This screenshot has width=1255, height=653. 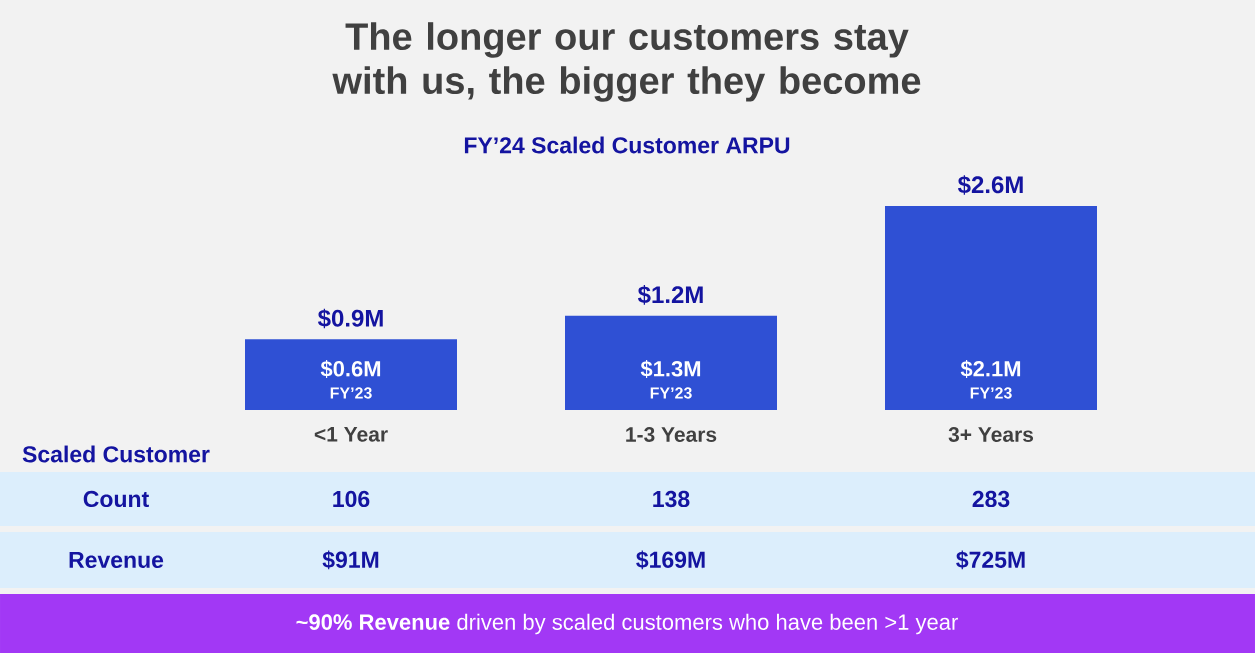 I want to click on text: ~90% Revenue driven by scaled customers who have been >1 year, so click(x=627, y=624).